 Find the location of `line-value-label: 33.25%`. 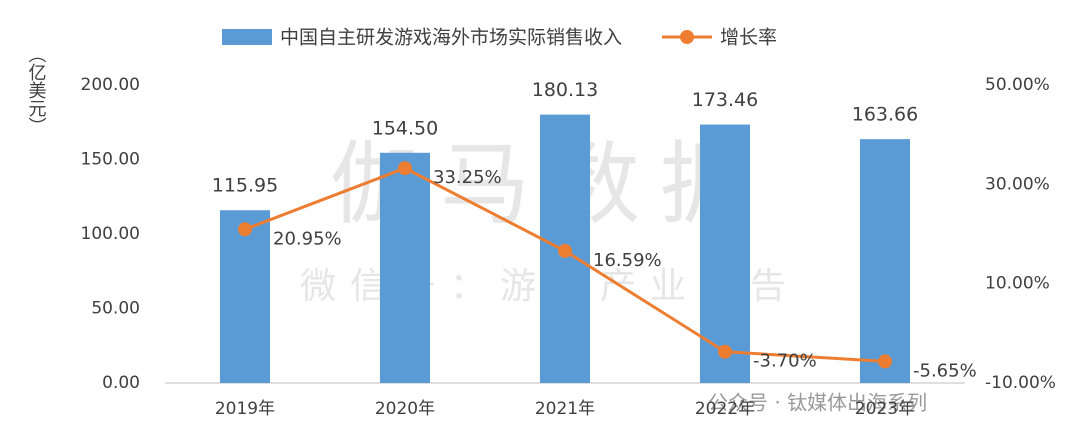

line-value-label: 33.25% is located at coordinates (467, 177).